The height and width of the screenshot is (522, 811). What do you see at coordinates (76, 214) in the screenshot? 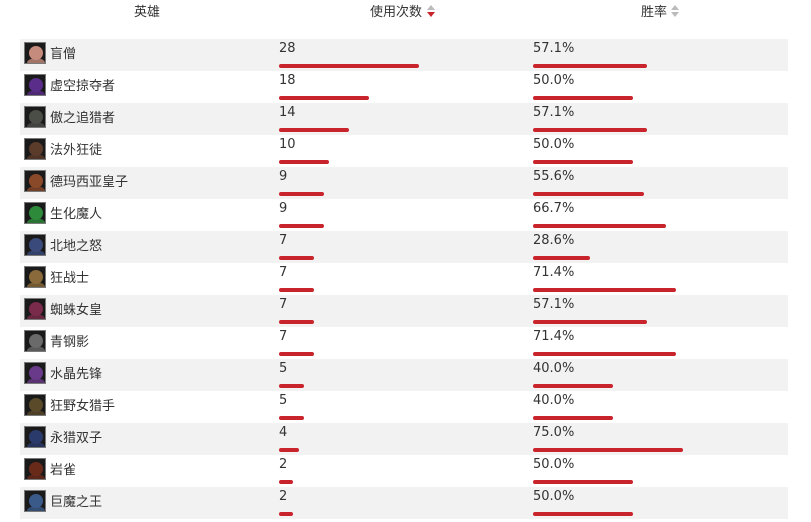
I see `hero-name: 生化魔人` at bounding box center [76, 214].